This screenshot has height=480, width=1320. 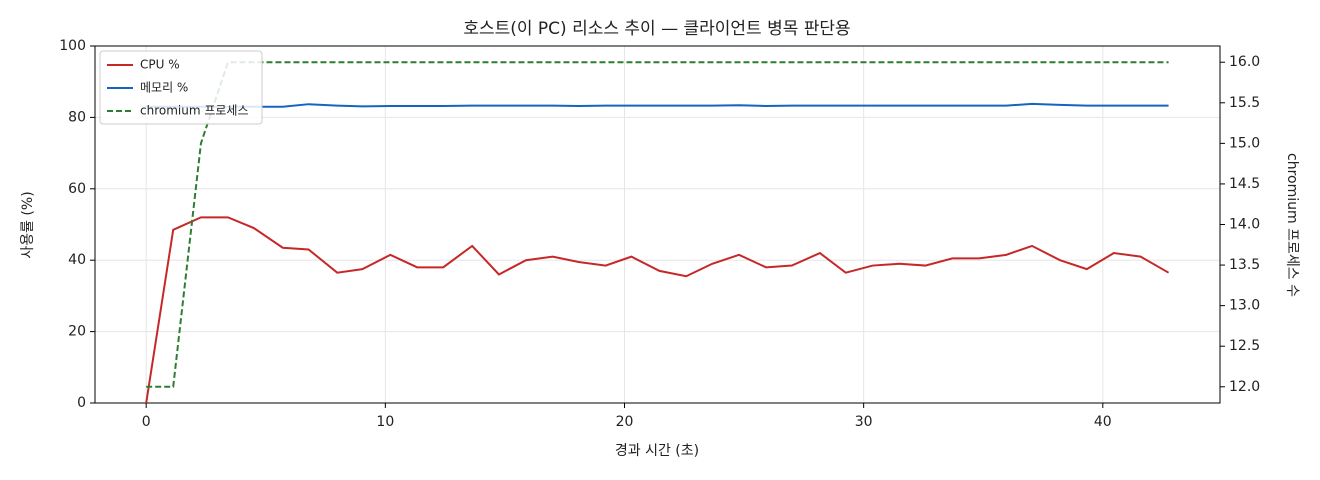 What do you see at coordinates (625, 422) in the screenshot?
I see `x-tick-label: 20` at bounding box center [625, 422].